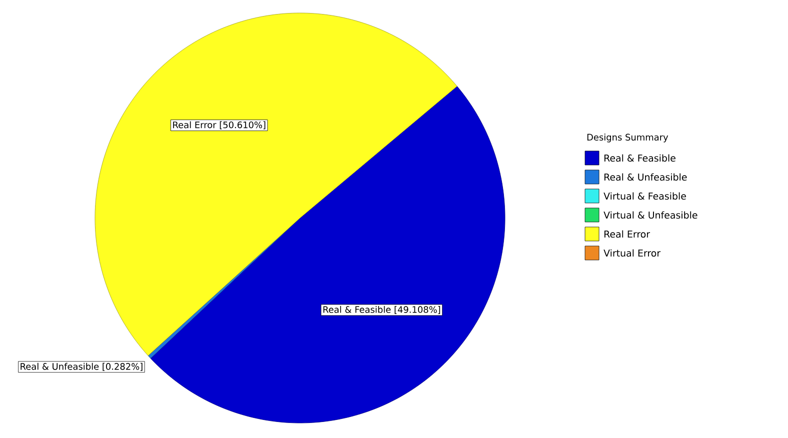  What do you see at coordinates (640, 158) in the screenshot?
I see `legend-label: Real & Feasible` at bounding box center [640, 158].